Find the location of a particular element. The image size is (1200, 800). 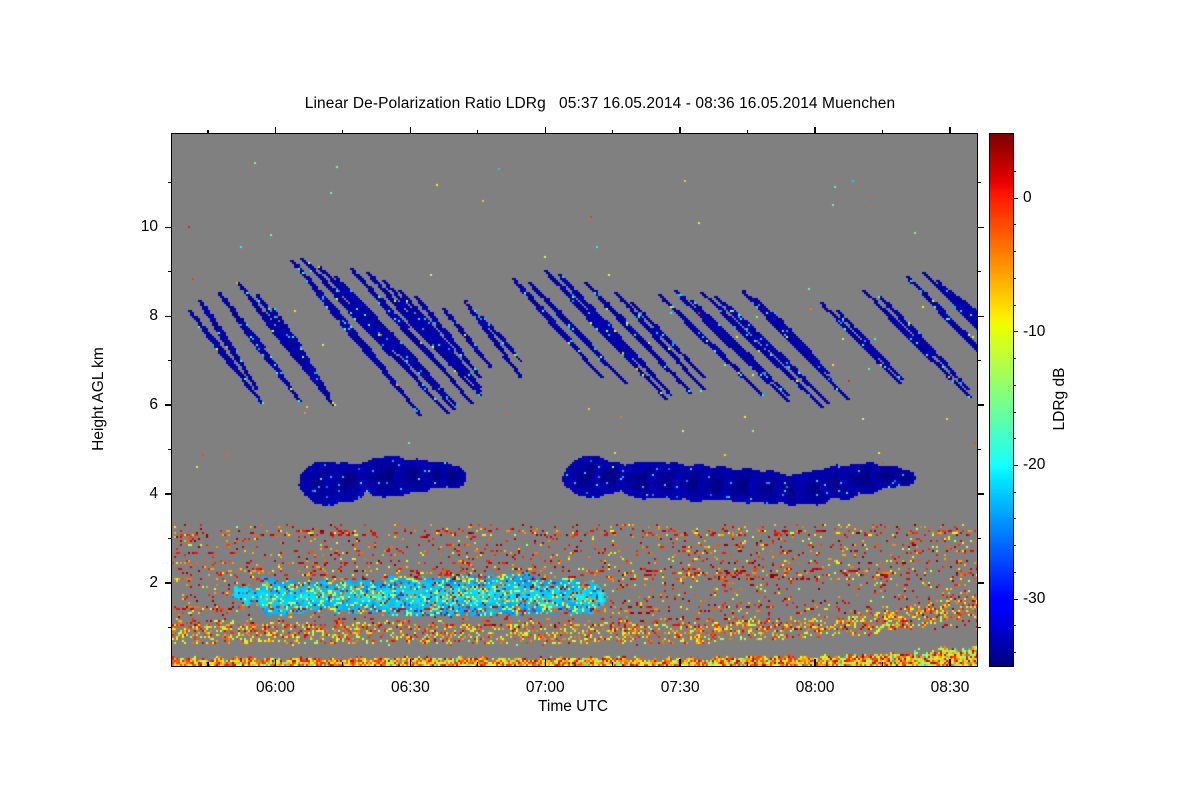

x-tick-label: 07:00 is located at coordinates (545, 687).